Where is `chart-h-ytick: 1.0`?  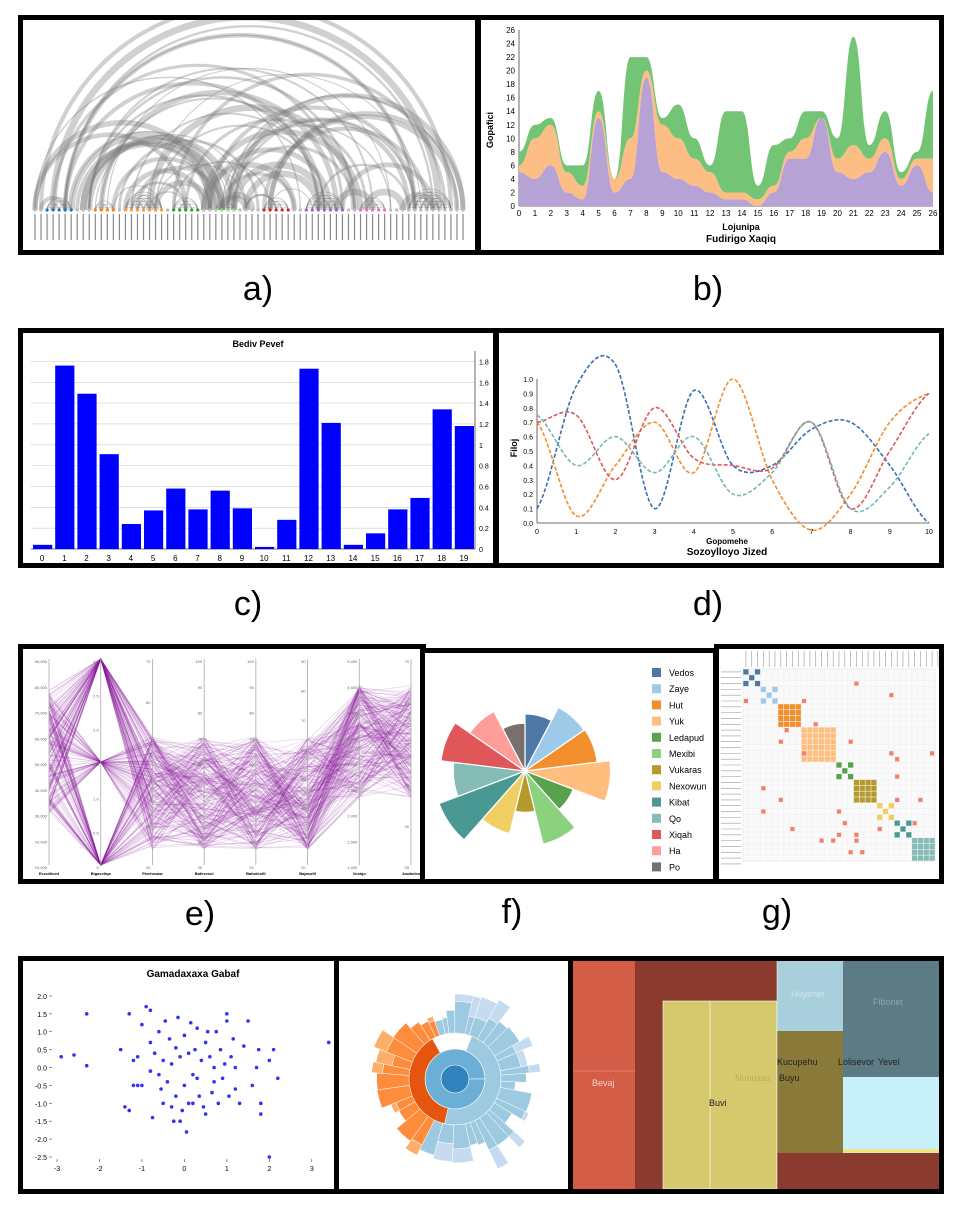 chart-h-ytick: 1.0 is located at coordinates (42, 1033).